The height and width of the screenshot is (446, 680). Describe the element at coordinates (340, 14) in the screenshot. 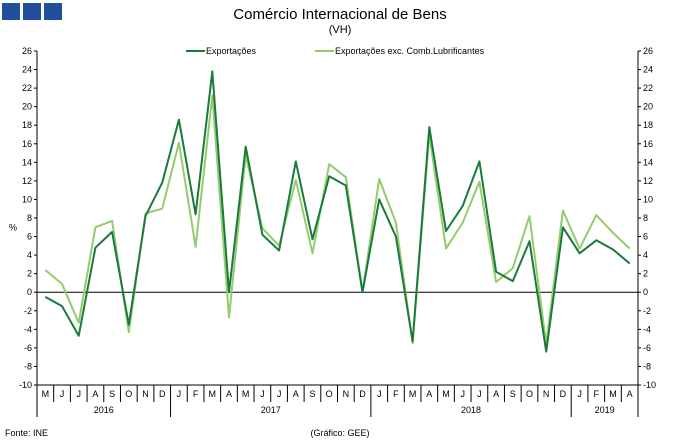

I see `chart-title: Comércio Internacional de Bens` at that location.